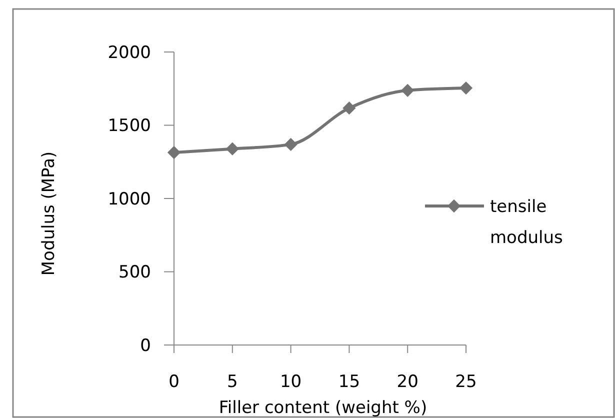  Describe the element at coordinates (145, 346) in the screenshot. I see `y-tick-label: 0` at that location.